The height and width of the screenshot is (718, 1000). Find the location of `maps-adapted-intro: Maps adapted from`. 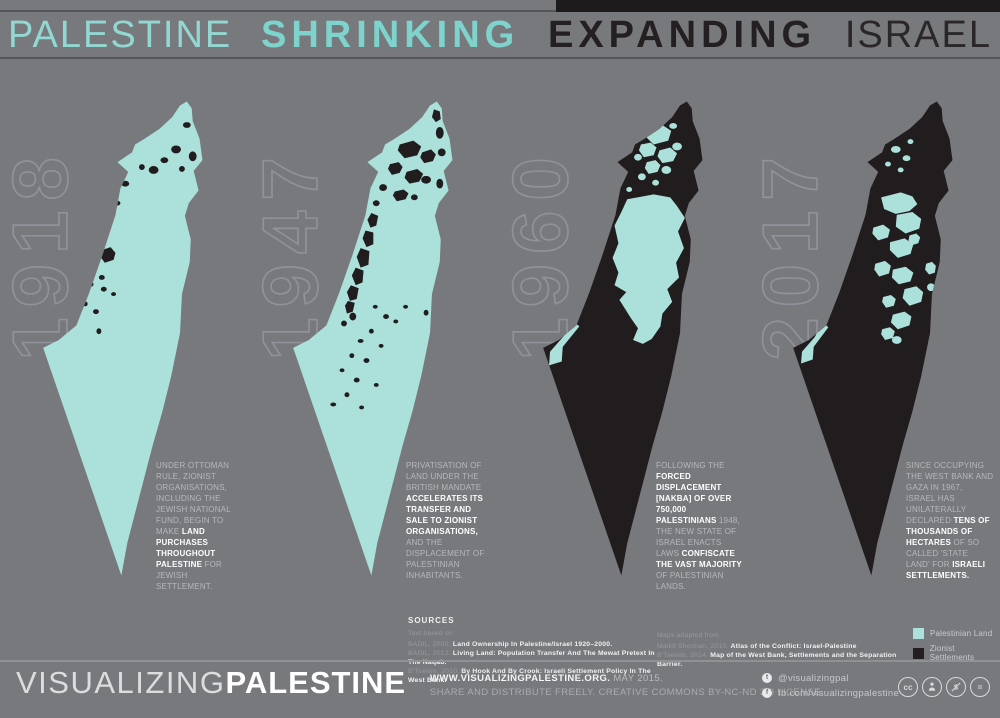

maps-adapted-intro: Maps adapted from is located at coordinates (688, 635).